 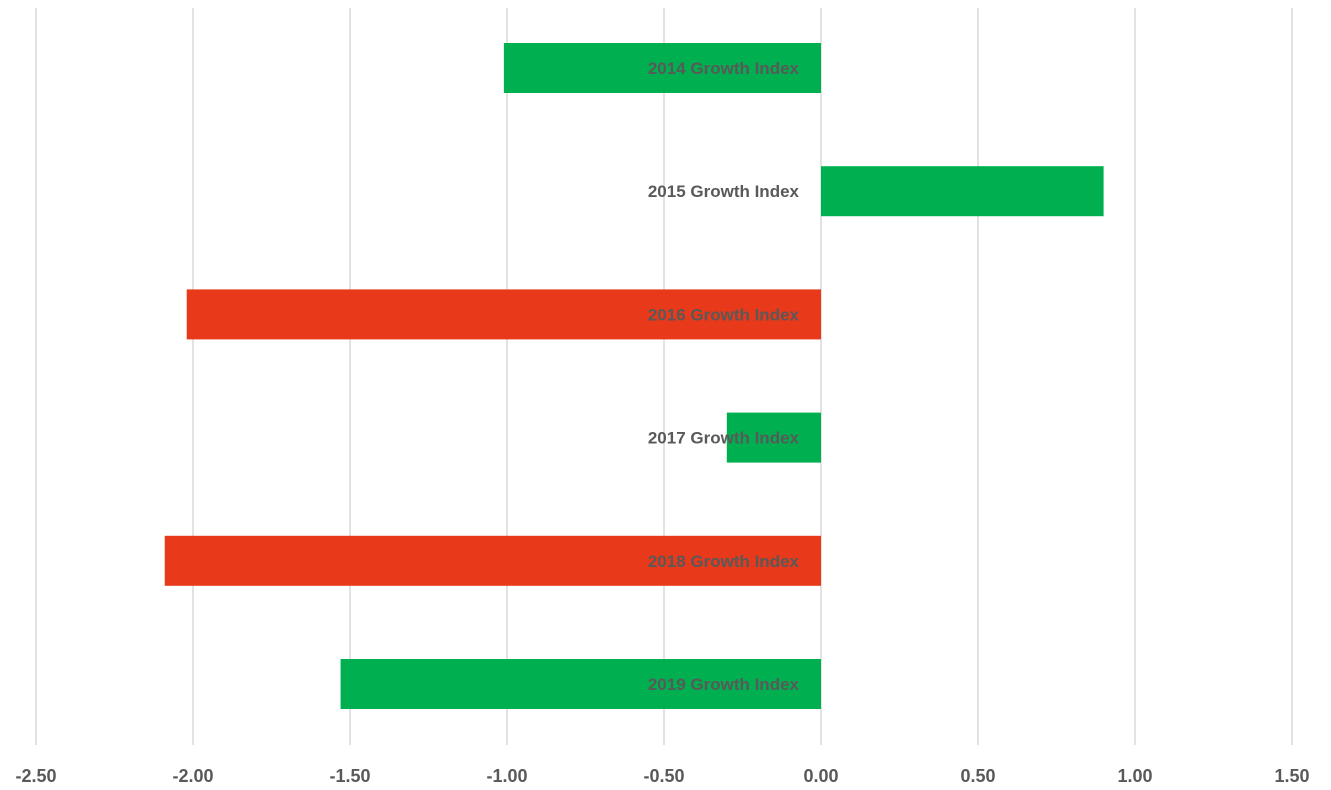 What do you see at coordinates (192, 776) in the screenshot?
I see `x-tick-label: -2.00` at bounding box center [192, 776].